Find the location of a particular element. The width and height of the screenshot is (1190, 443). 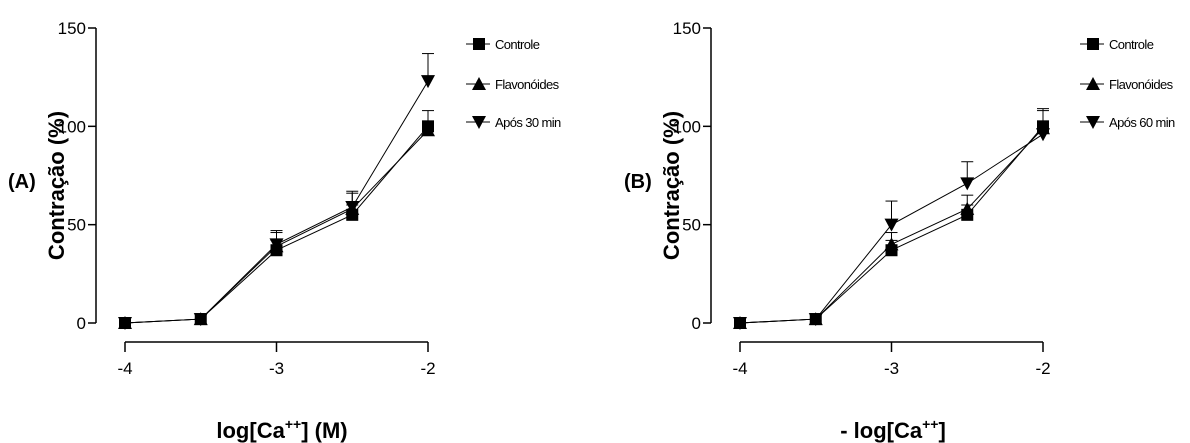

series-flavon-ides is located at coordinates (276, 226).